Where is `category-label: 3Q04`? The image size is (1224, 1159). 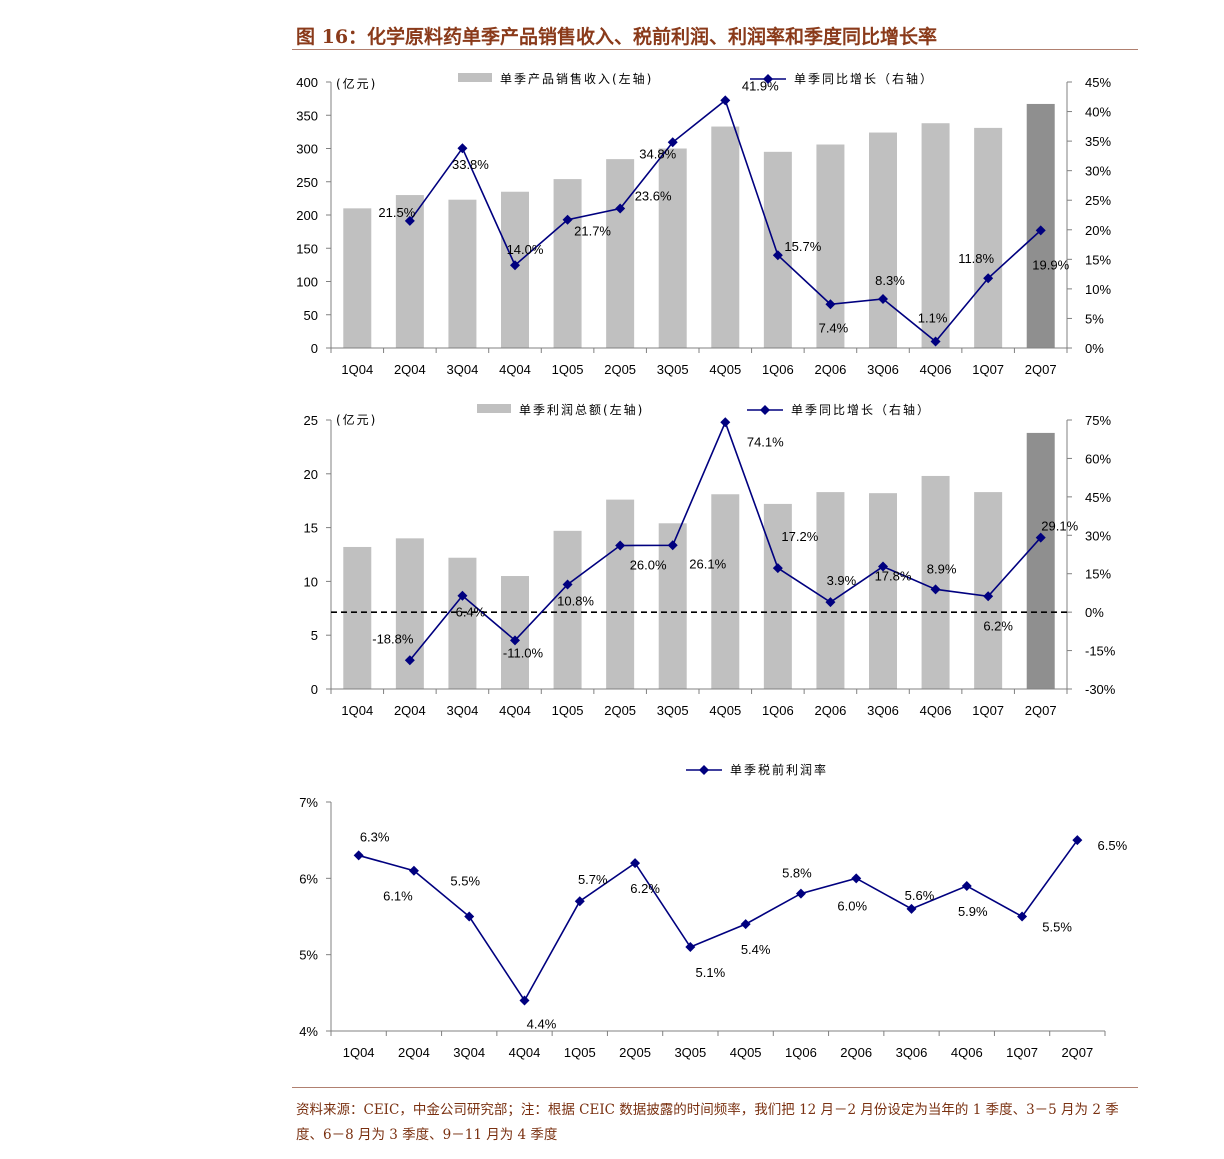 category-label: 3Q04 is located at coordinates (463, 710).